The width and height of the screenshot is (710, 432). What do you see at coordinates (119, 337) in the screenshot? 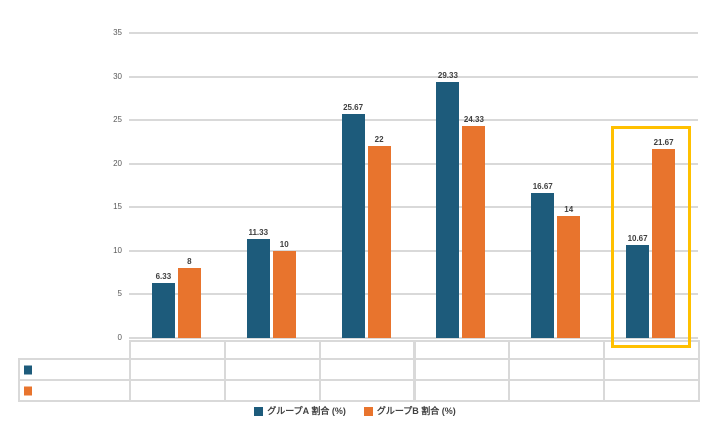
I see `y-tick-label: 0` at bounding box center [119, 337].